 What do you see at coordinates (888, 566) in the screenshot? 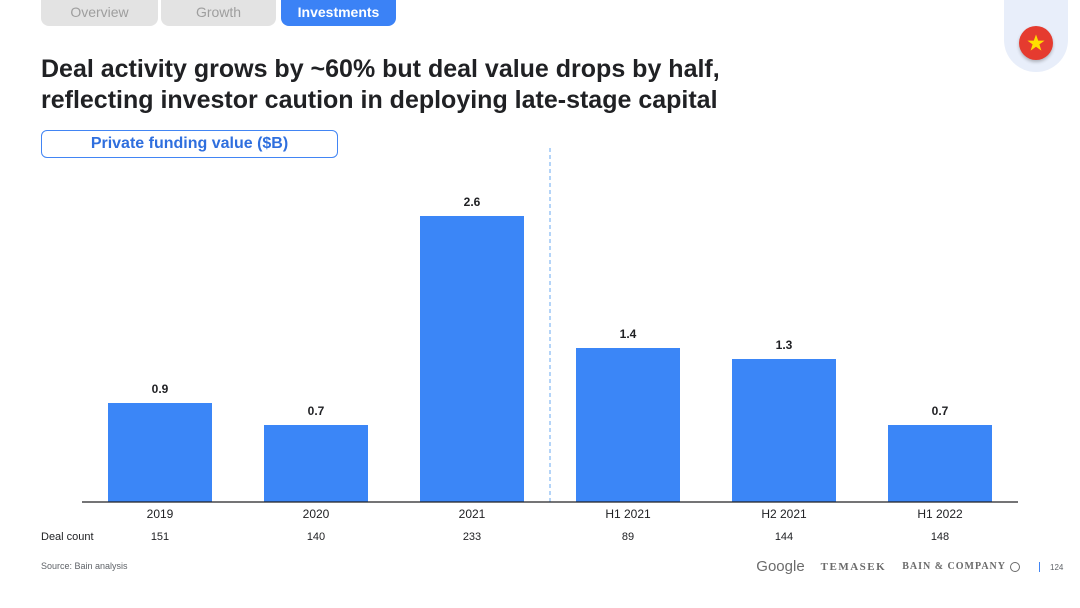
I see `partner-logos: Google TEMASEK BAIN & COMPANY` at bounding box center [888, 566].